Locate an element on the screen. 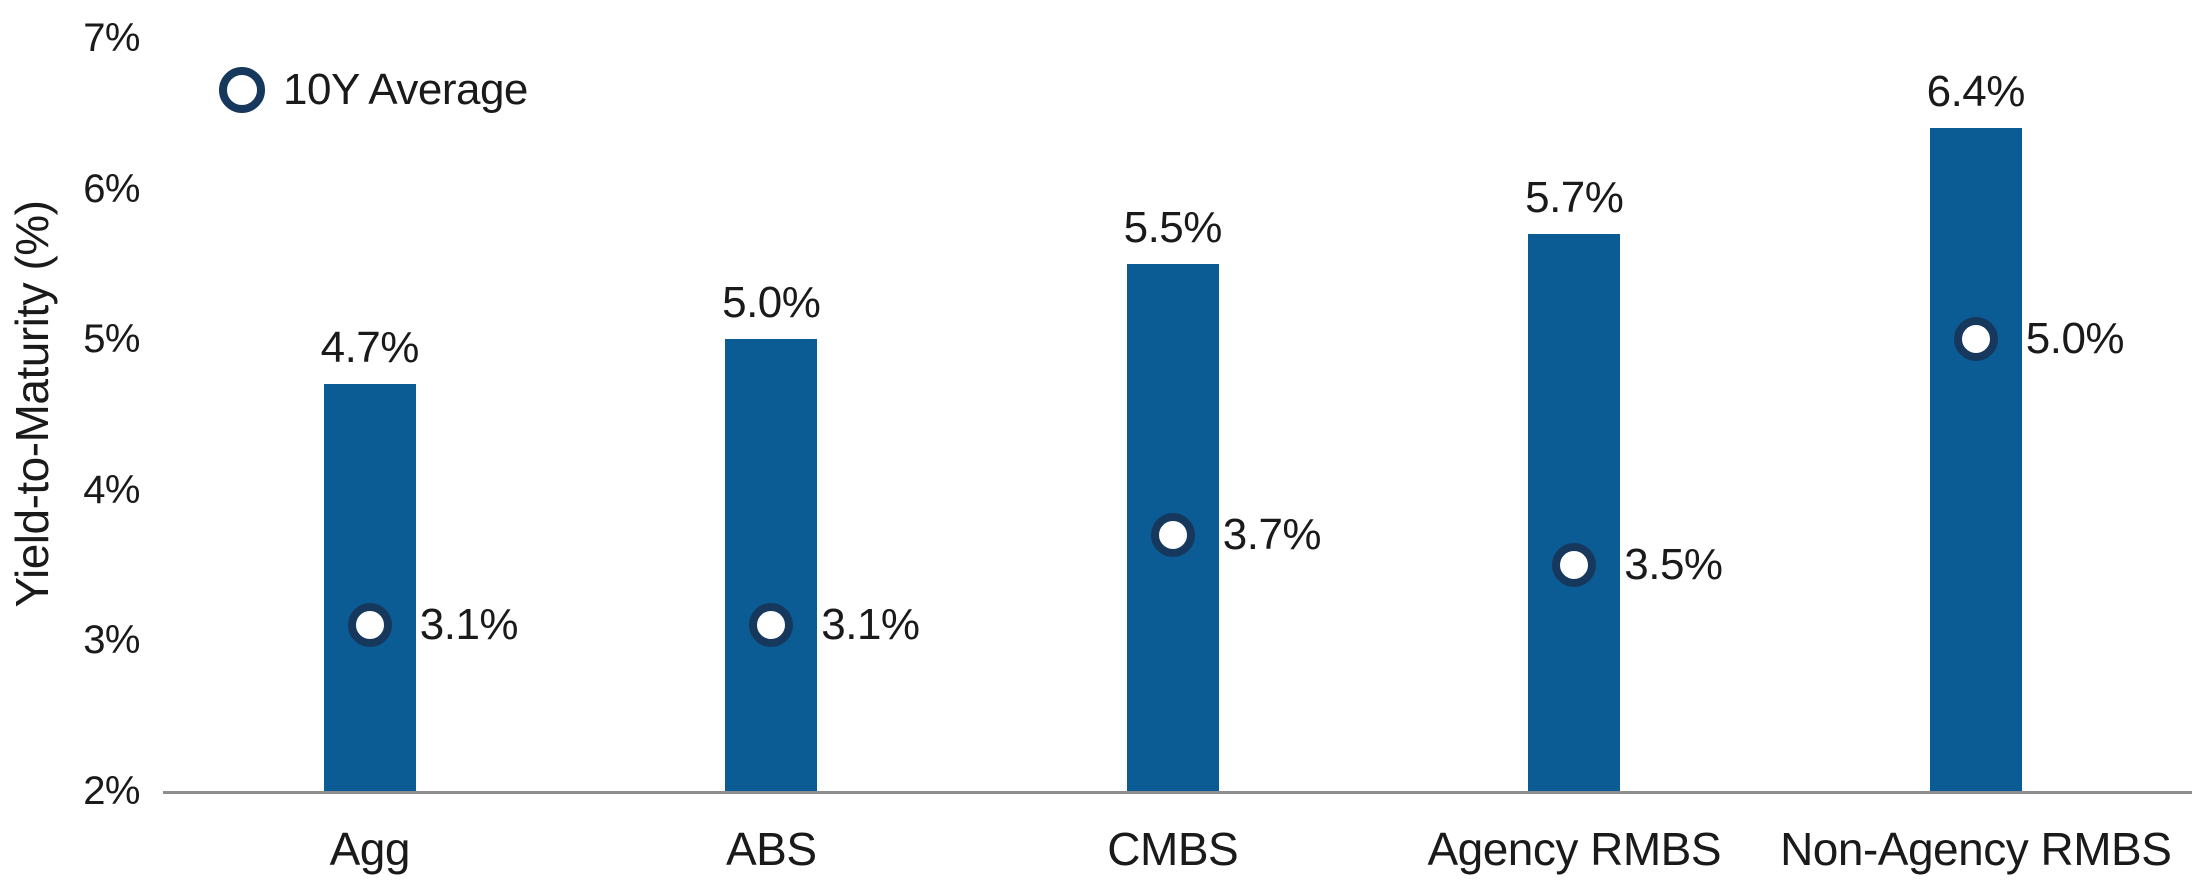 Image resolution: width=2200 pixels, height=893 pixels. bar-value-label: 4.7% is located at coordinates (370, 348).